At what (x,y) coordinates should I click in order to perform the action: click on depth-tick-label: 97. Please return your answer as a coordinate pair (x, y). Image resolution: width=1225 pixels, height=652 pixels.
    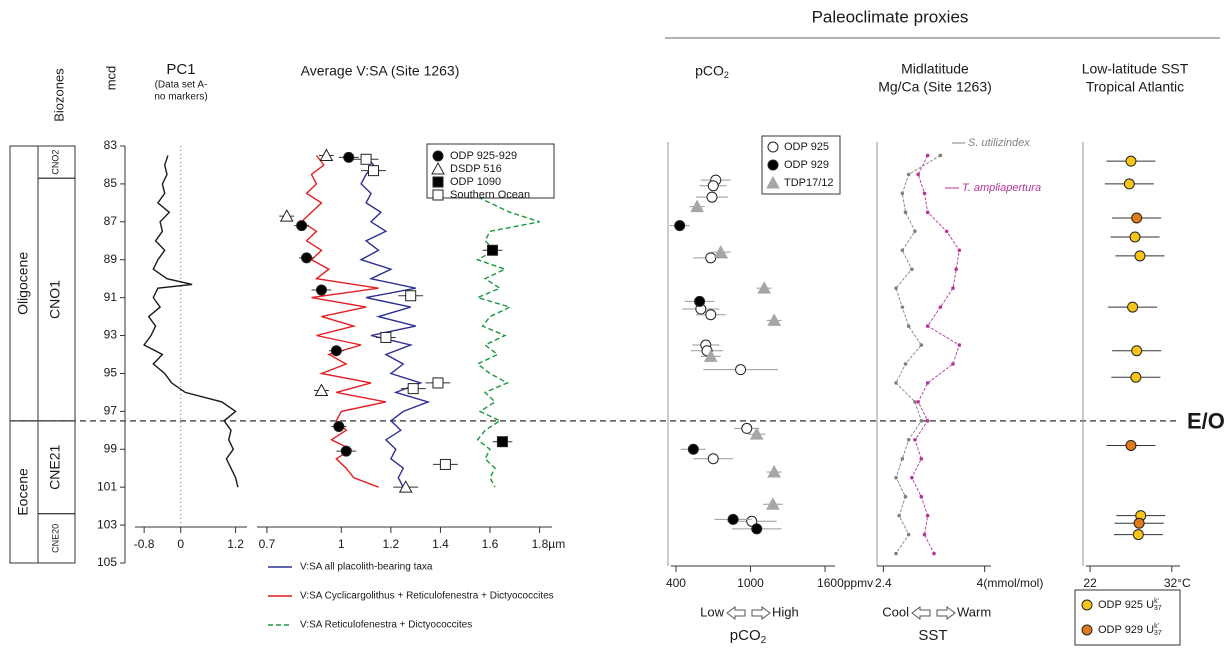
    Looking at the image, I should click on (111, 411).